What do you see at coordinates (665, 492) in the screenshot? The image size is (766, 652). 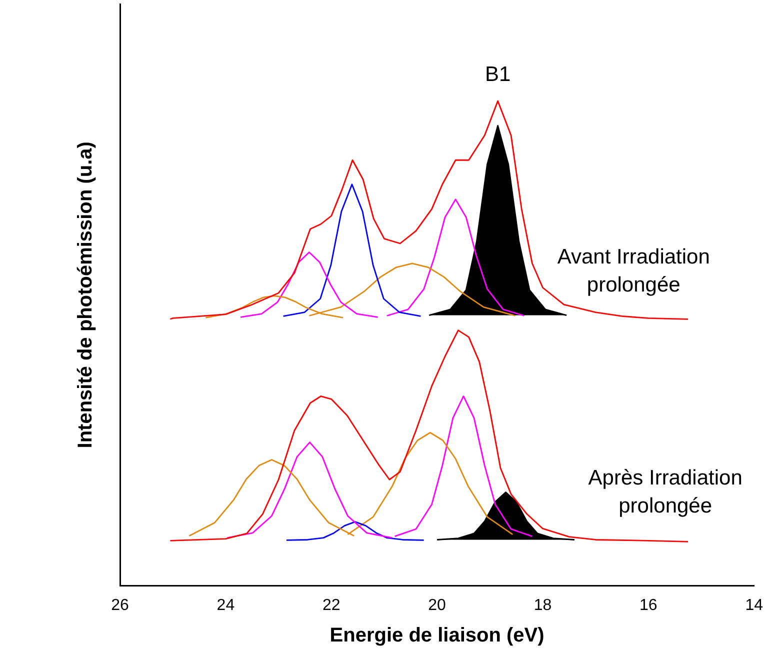 I see `annotation: Après Irradiation prolongée` at bounding box center [665, 492].